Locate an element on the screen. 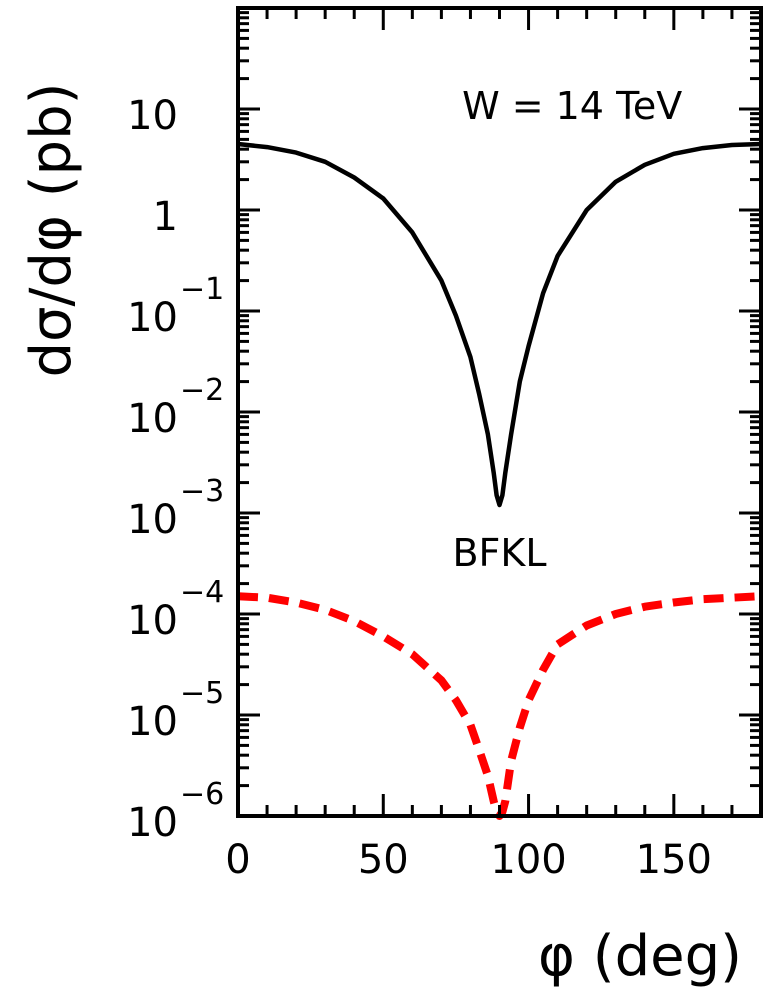  y-tick-exponent: −3 is located at coordinates (202, 491).